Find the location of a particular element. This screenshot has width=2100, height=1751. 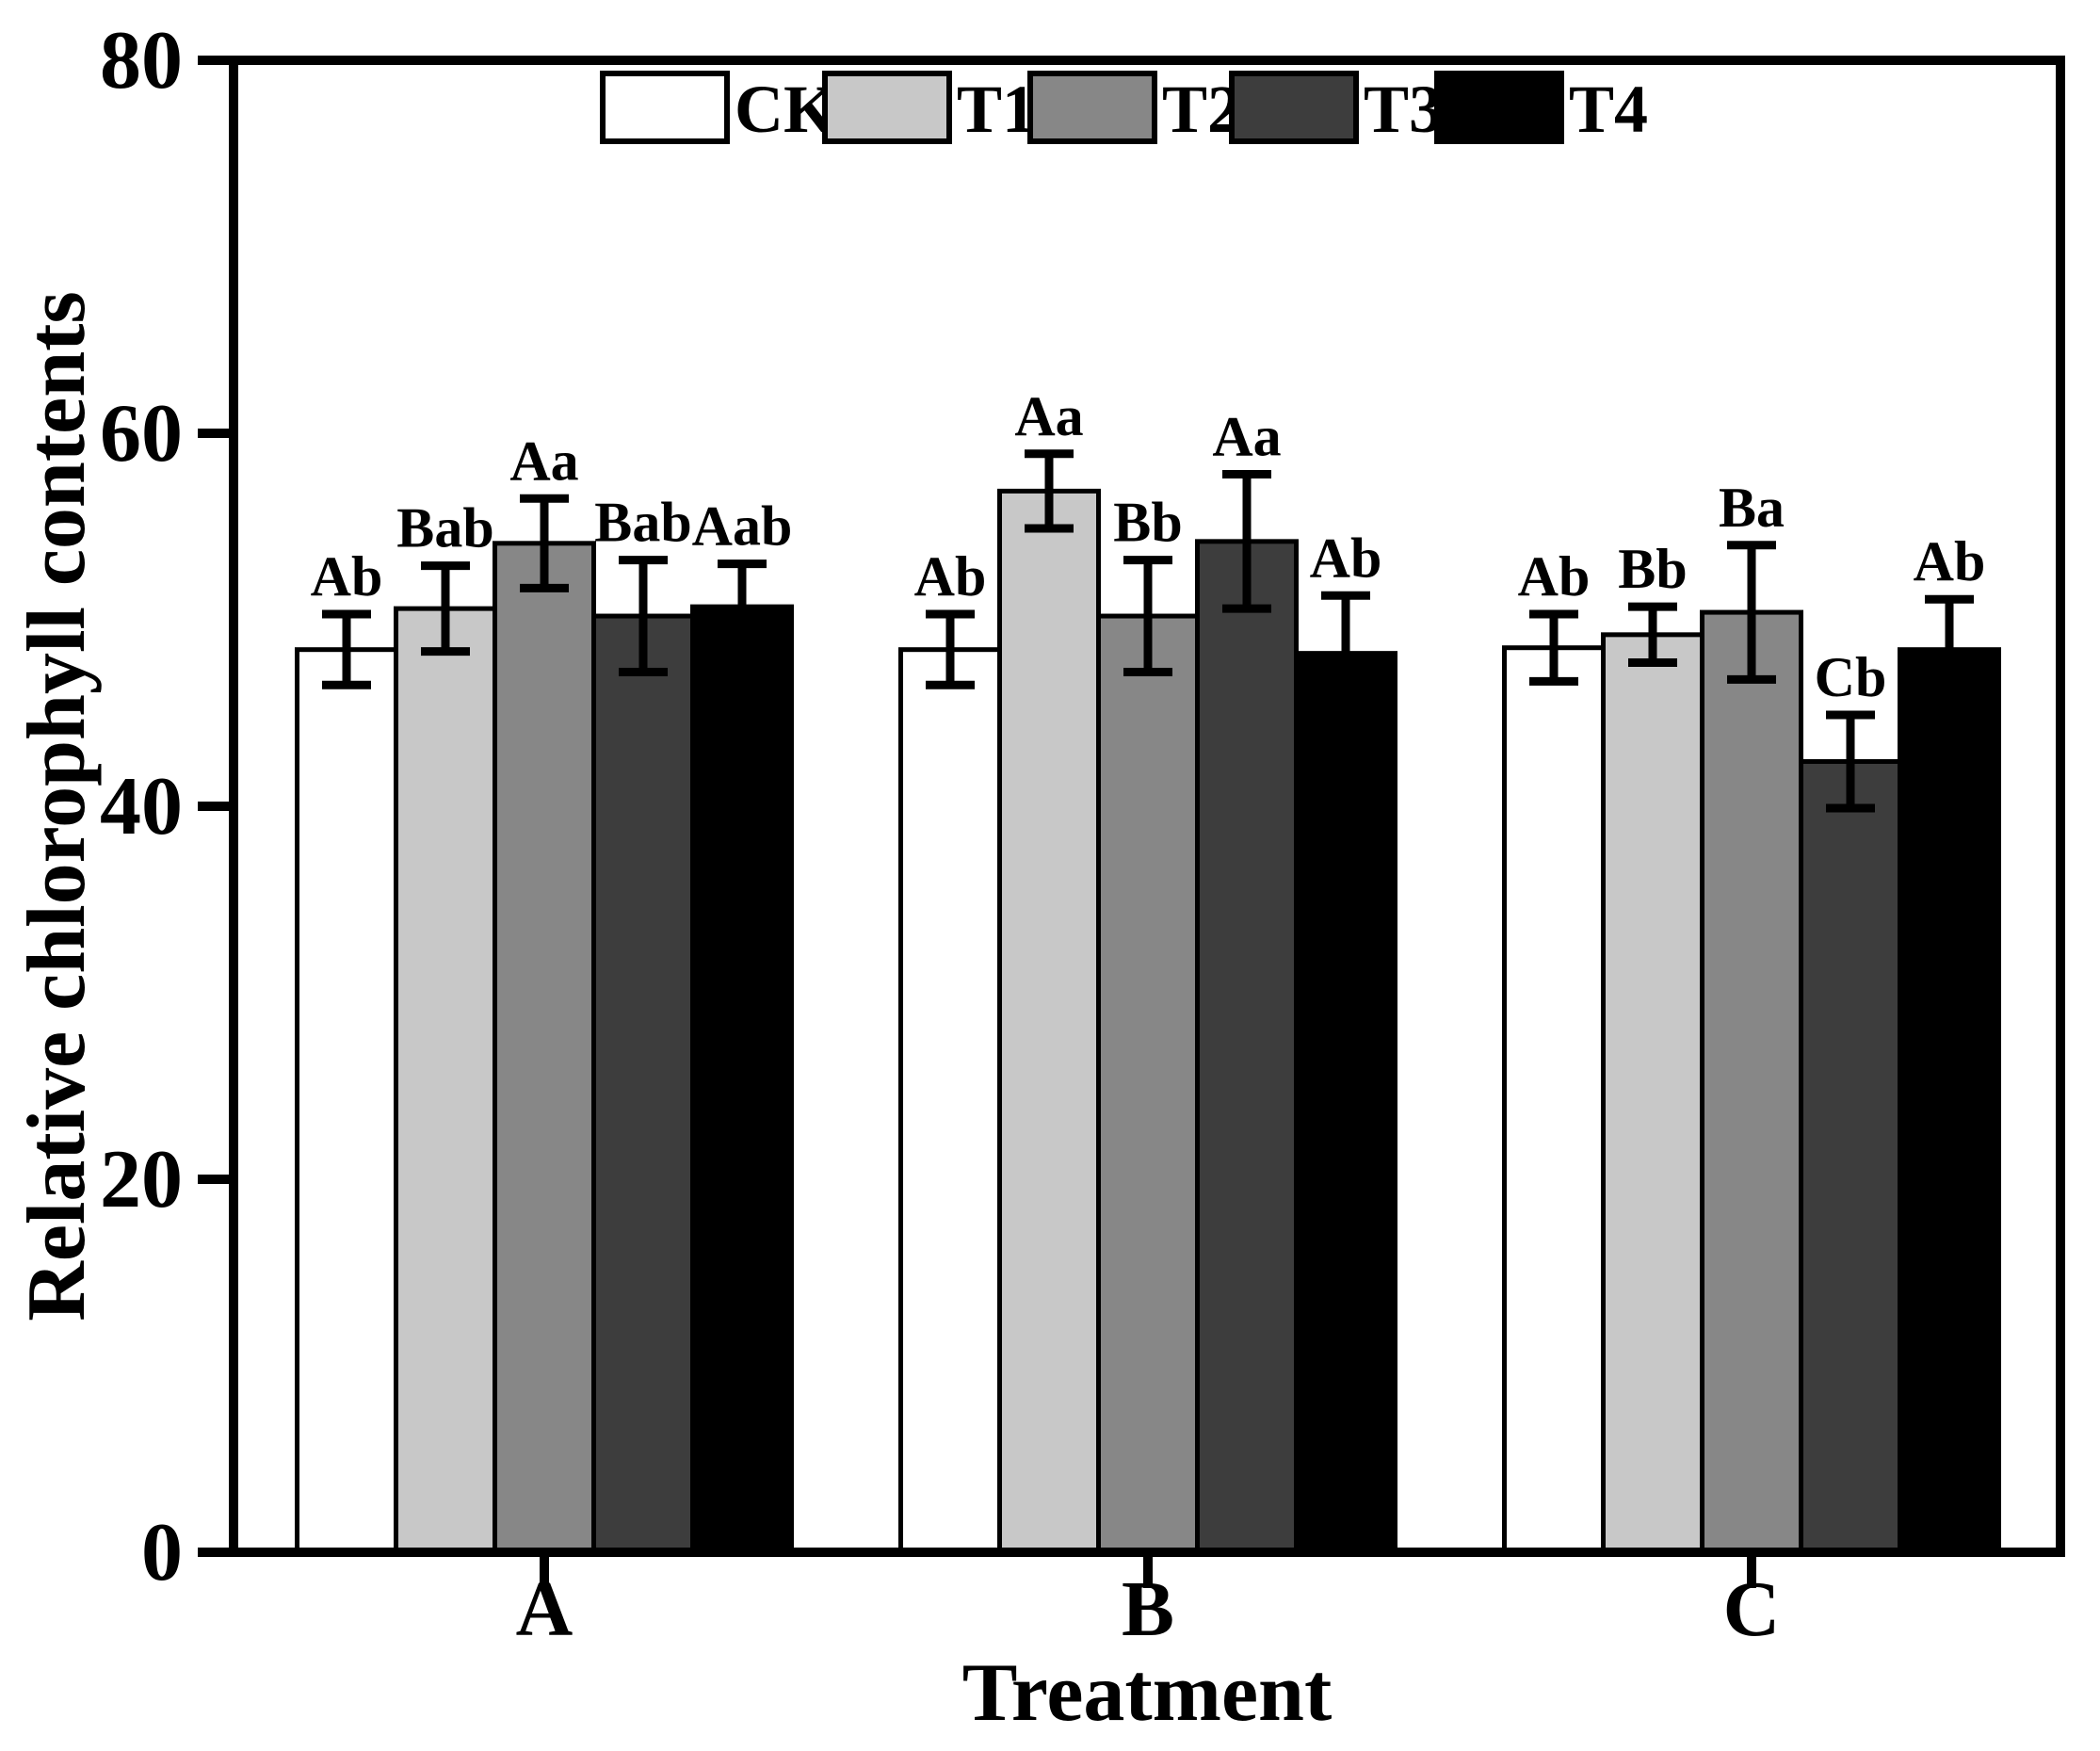

errorbar-A-T1 is located at coordinates (445, 609).